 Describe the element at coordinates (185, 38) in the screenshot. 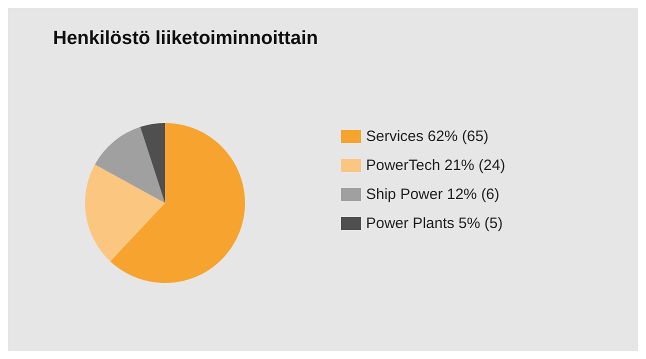

I see `chart-title: Henkilöstö liiketoiminnoittain` at that location.